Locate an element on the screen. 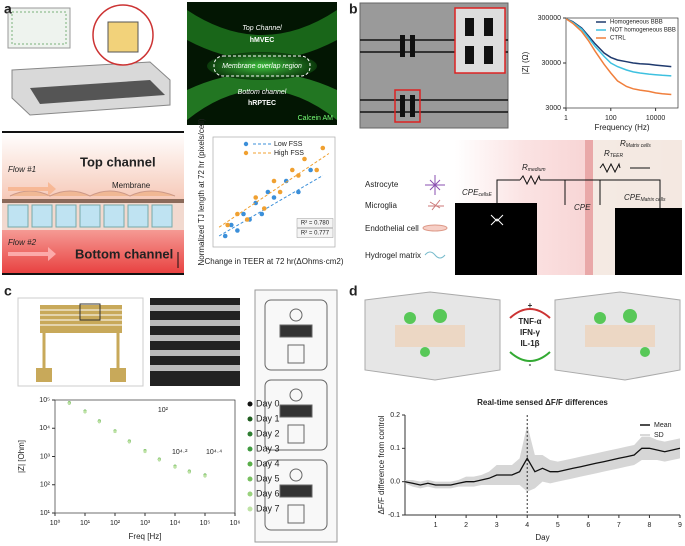 Image resolution: width=685 pixels, height=546 pixels. membrane is located at coordinates (93, 201).